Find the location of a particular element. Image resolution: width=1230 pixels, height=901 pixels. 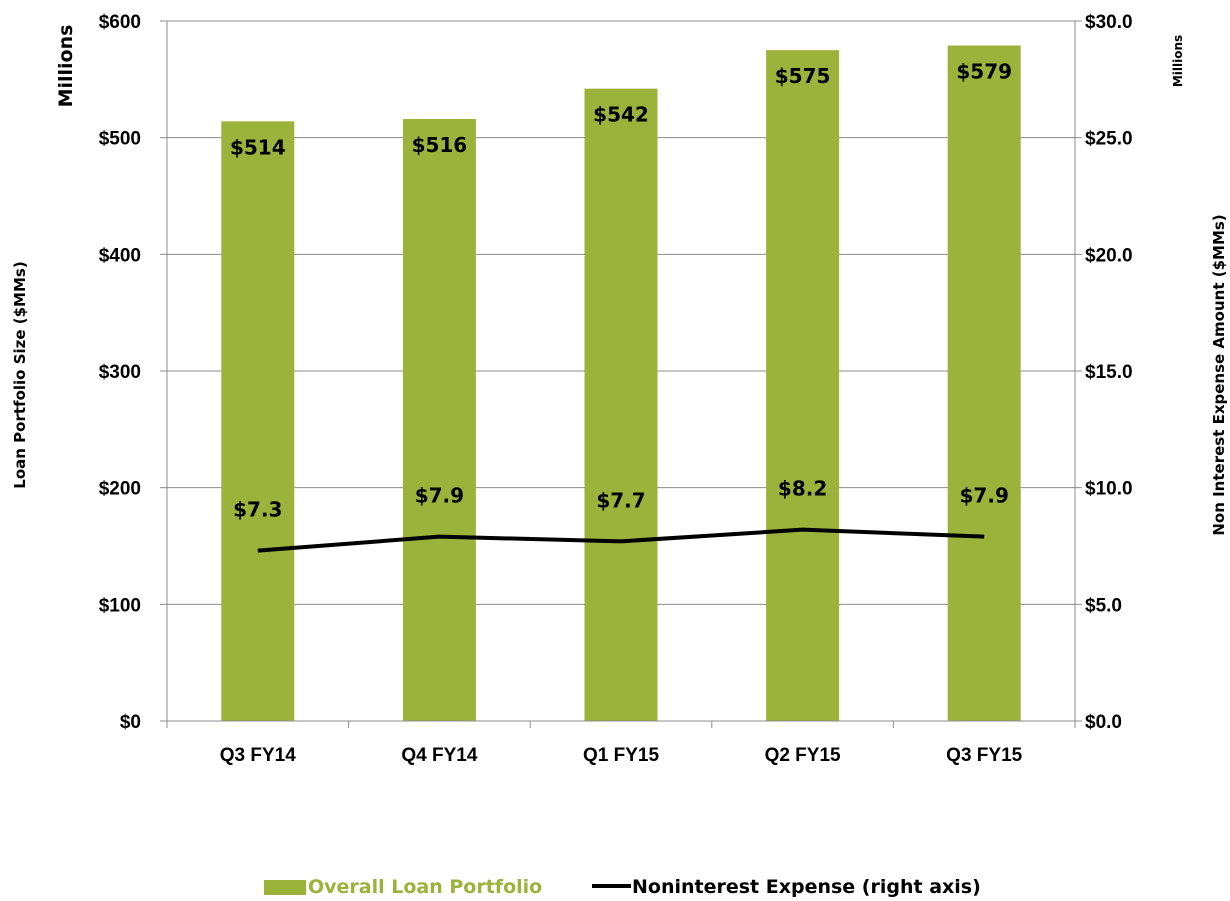

right-axis-tick-label: $0.0 is located at coordinates (1103, 722).